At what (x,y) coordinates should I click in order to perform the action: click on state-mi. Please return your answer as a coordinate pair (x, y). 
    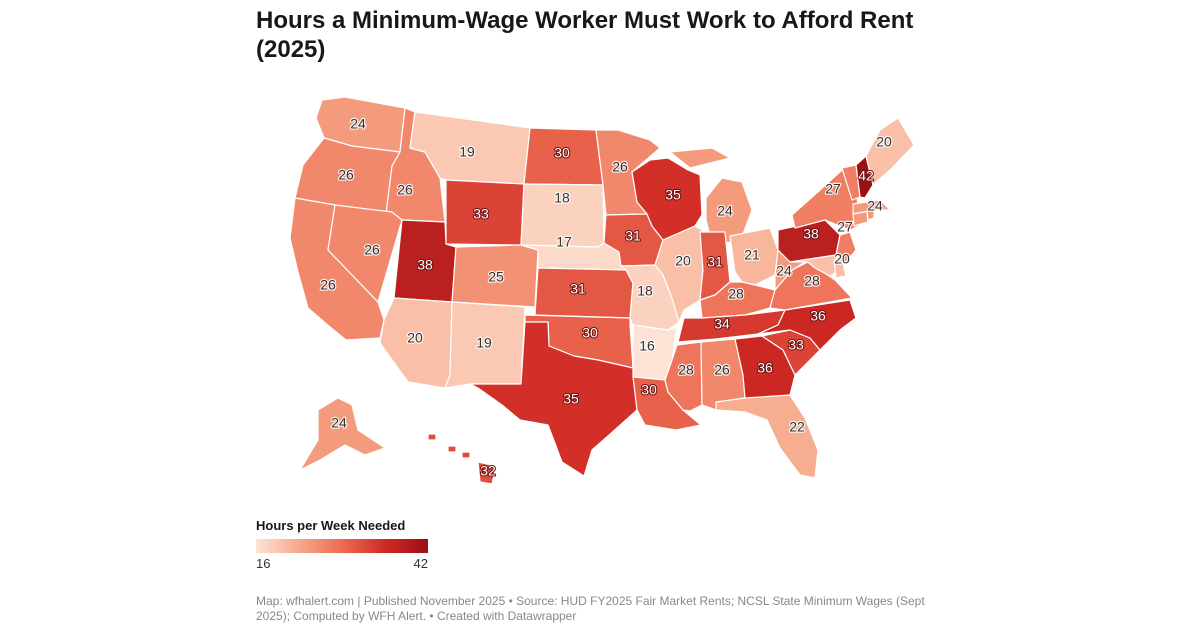
    Looking at the image, I should click on (711, 195).